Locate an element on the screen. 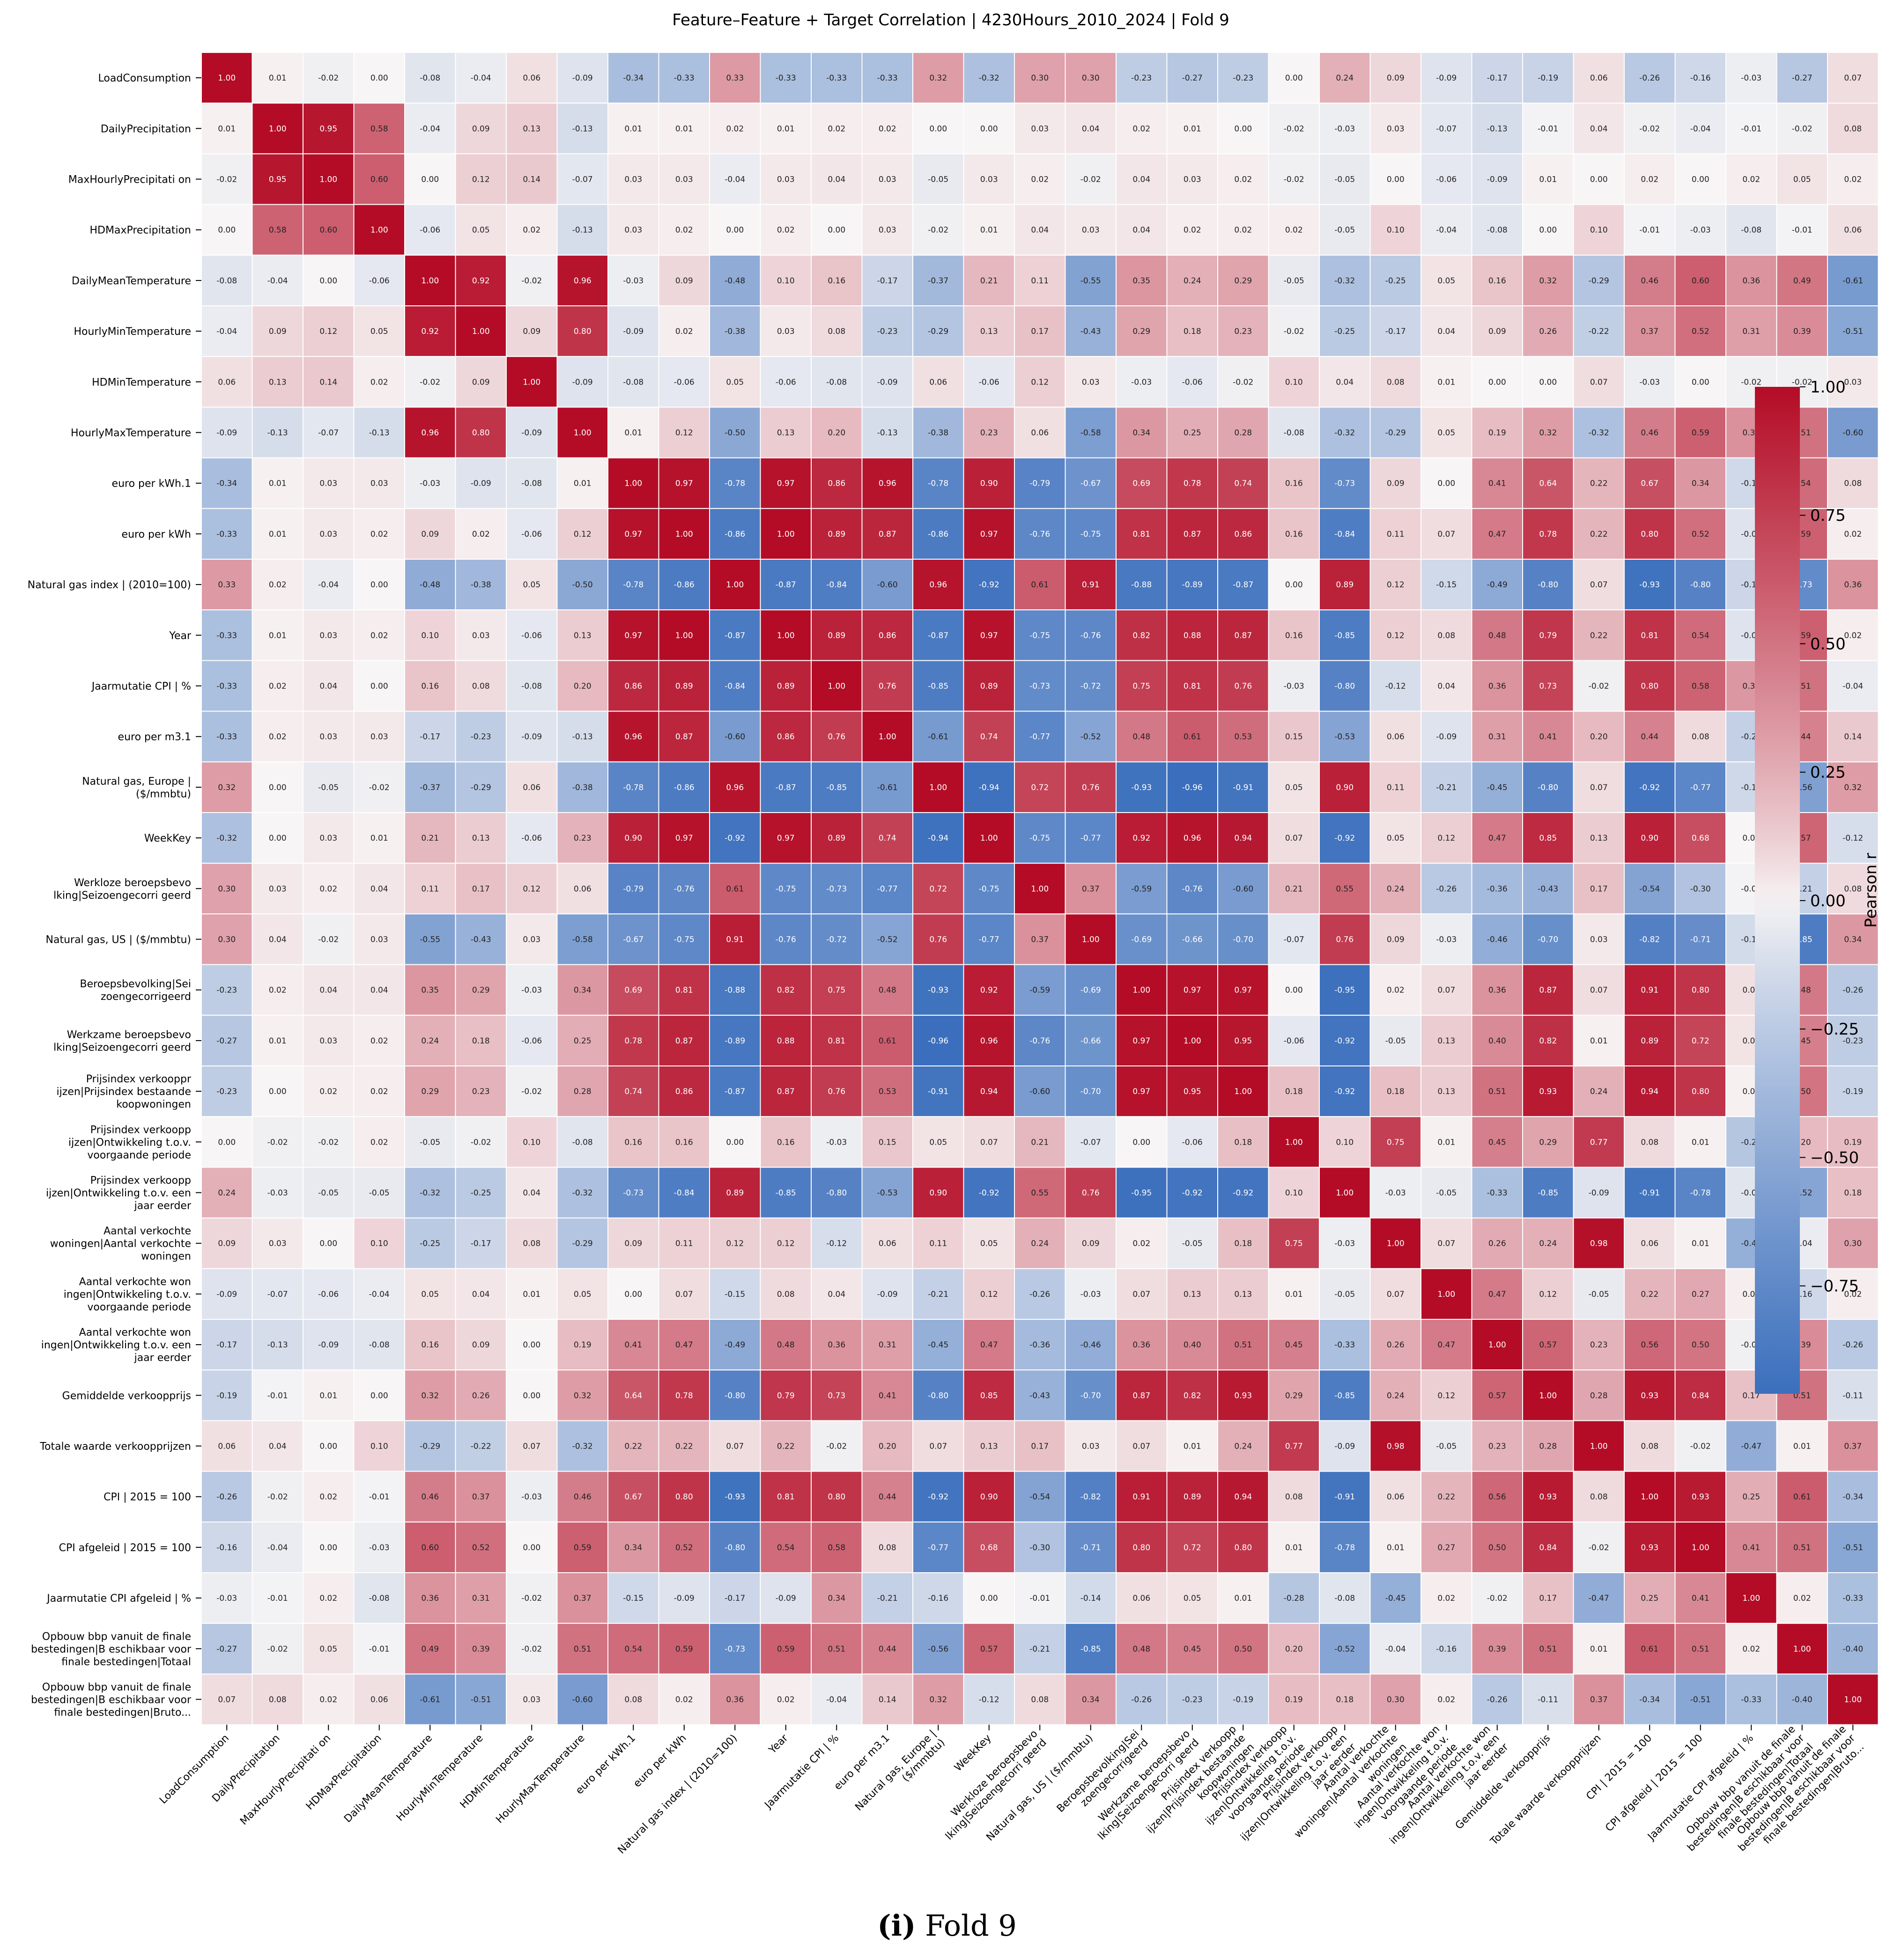  cell-value-label: -0.26 is located at coordinates (1141, 1700).